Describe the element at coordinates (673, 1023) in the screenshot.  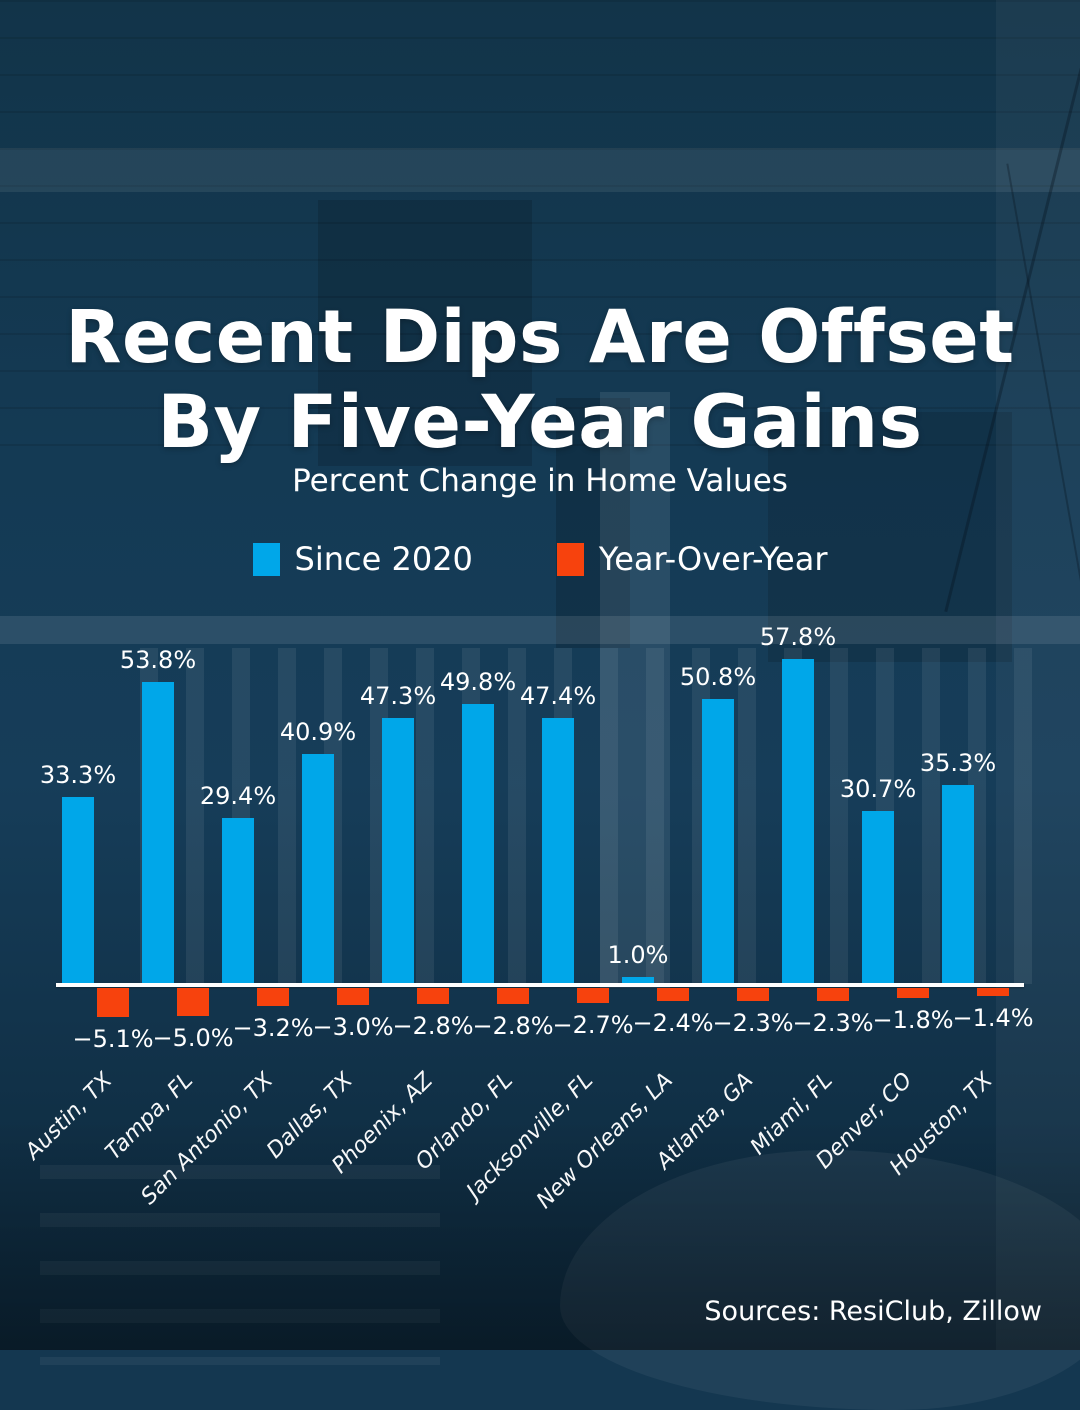
I see `value-label-negative: −2.4%` at that location.